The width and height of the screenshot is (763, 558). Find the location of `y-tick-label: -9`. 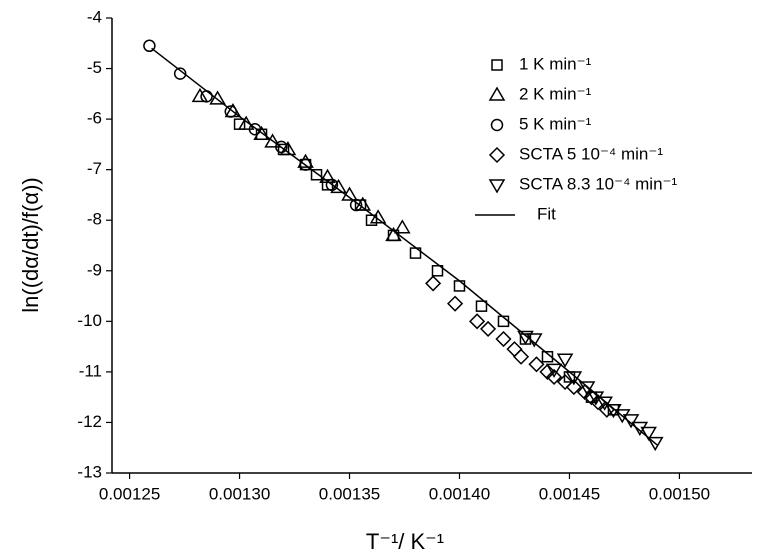

y-tick-label: -9 is located at coordinates (94, 269).